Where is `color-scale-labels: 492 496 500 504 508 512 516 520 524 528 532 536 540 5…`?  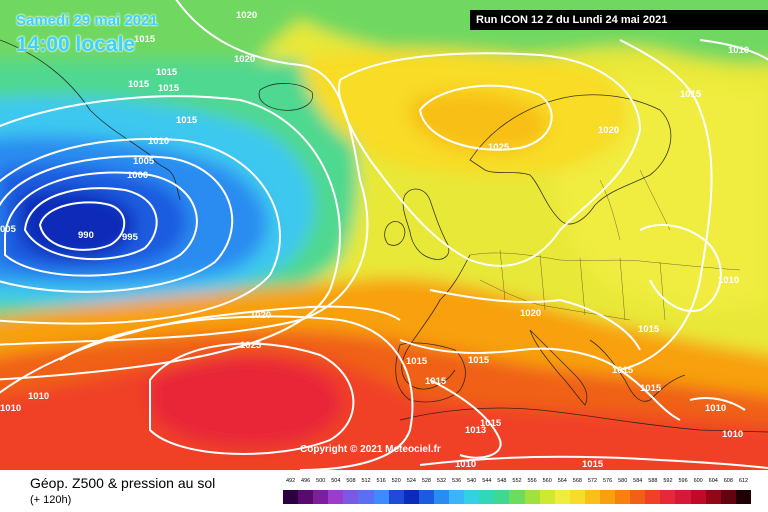
color-scale-labels: 492 496 500 504 508 512 516 520 524 528 532 536 540 5… is located at coordinates (517, 482).